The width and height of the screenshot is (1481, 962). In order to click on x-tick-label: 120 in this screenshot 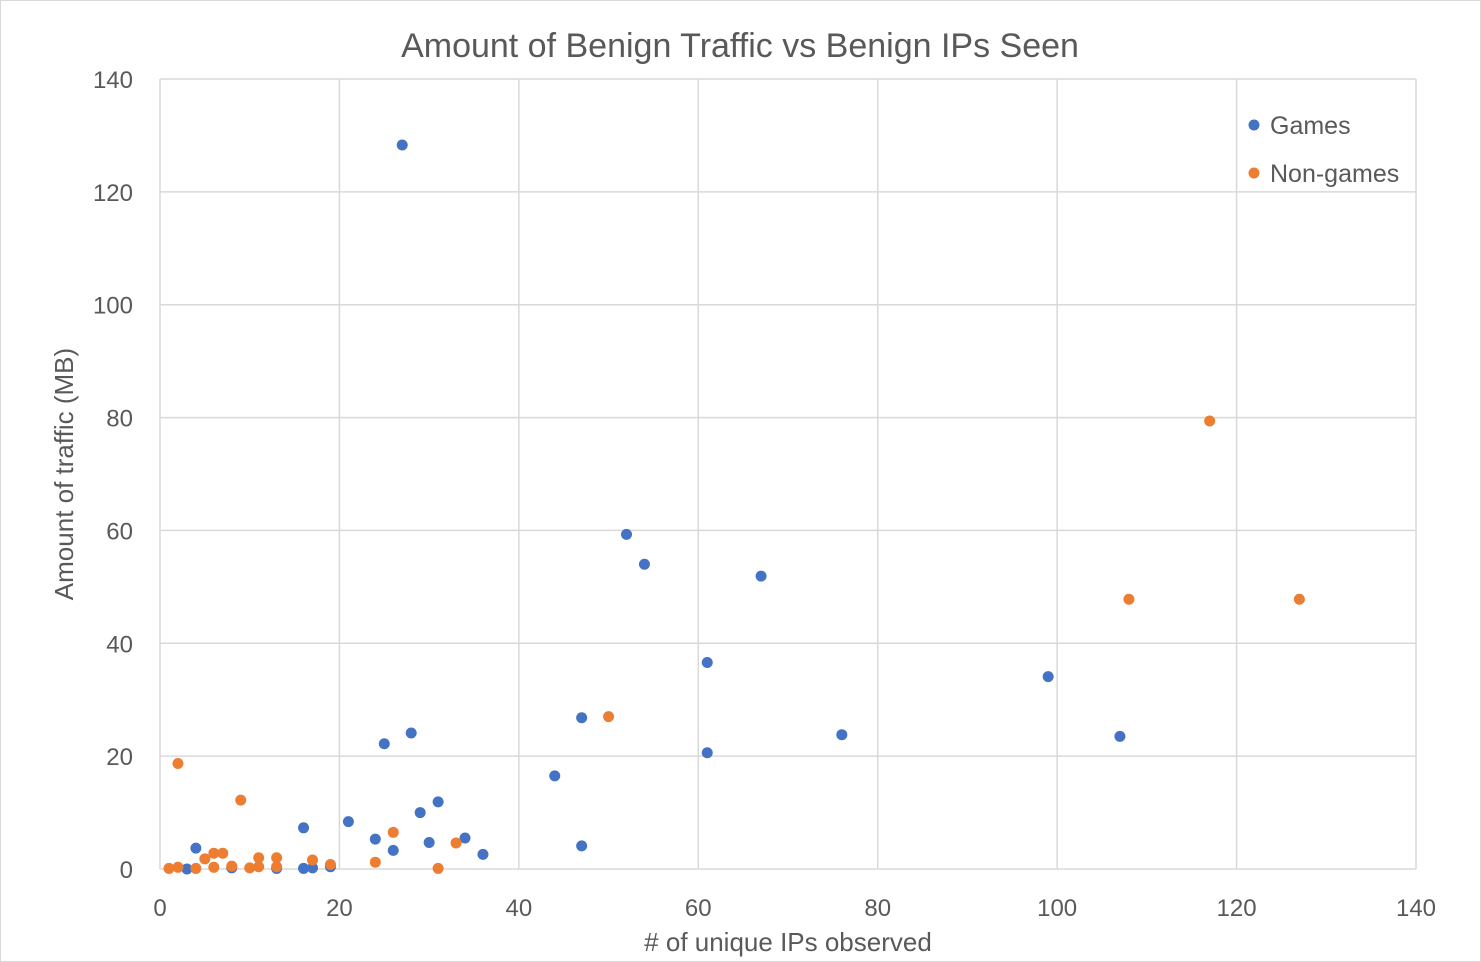, I will do `click(1237, 908)`.